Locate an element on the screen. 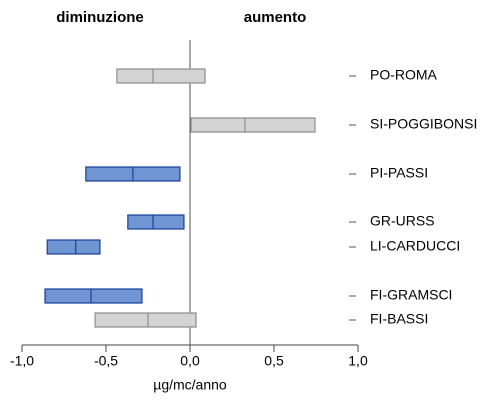  category-label: LI-CARDUCCI is located at coordinates (415, 246).